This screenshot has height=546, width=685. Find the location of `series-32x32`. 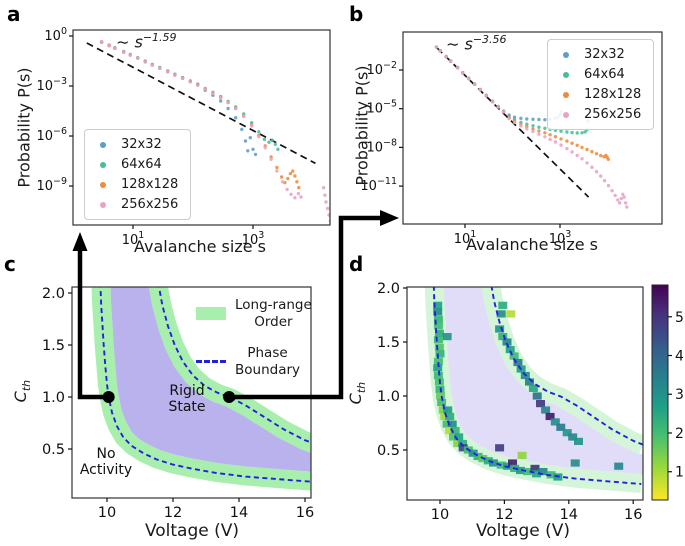

series-32x32 is located at coordinates (498, 83).